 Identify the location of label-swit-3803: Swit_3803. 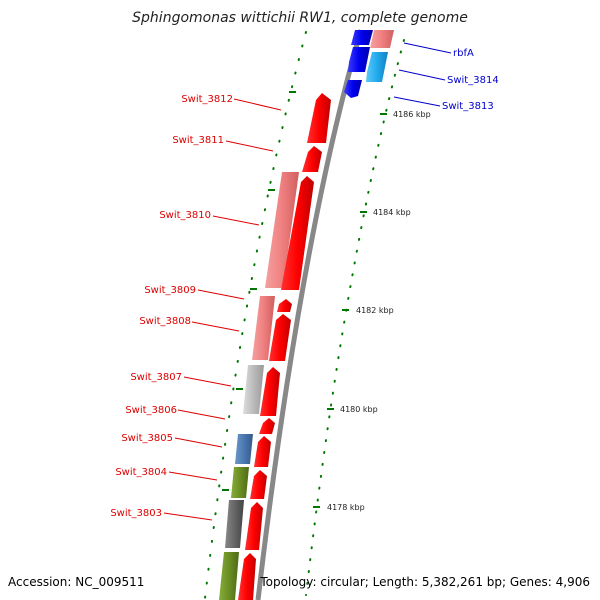
(136, 513).